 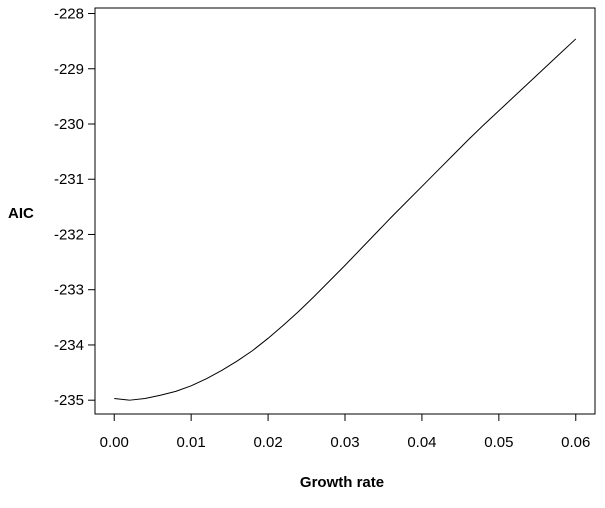 What do you see at coordinates (69, 179) in the screenshot?
I see `y-tick-label: -231` at bounding box center [69, 179].